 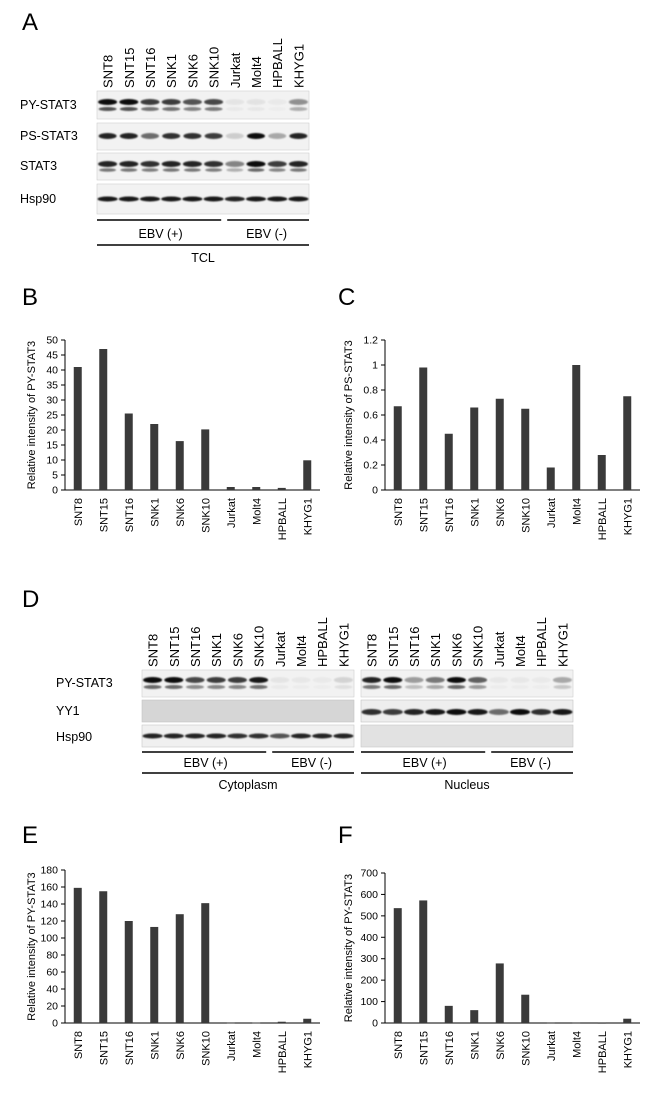 What do you see at coordinates (38, 166) in the screenshot?
I see `row-label: STAT3` at bounding box center [38, 166].